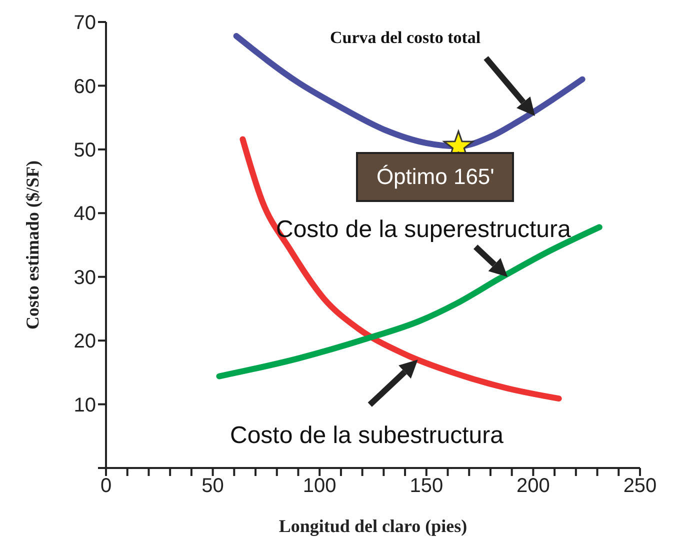 The height and width of the screenshot is (556, 678). What do you see at coordinates (85, 214) in the screenshot?
I see `y-tick-label: 40` at bounding box center [85, 214].